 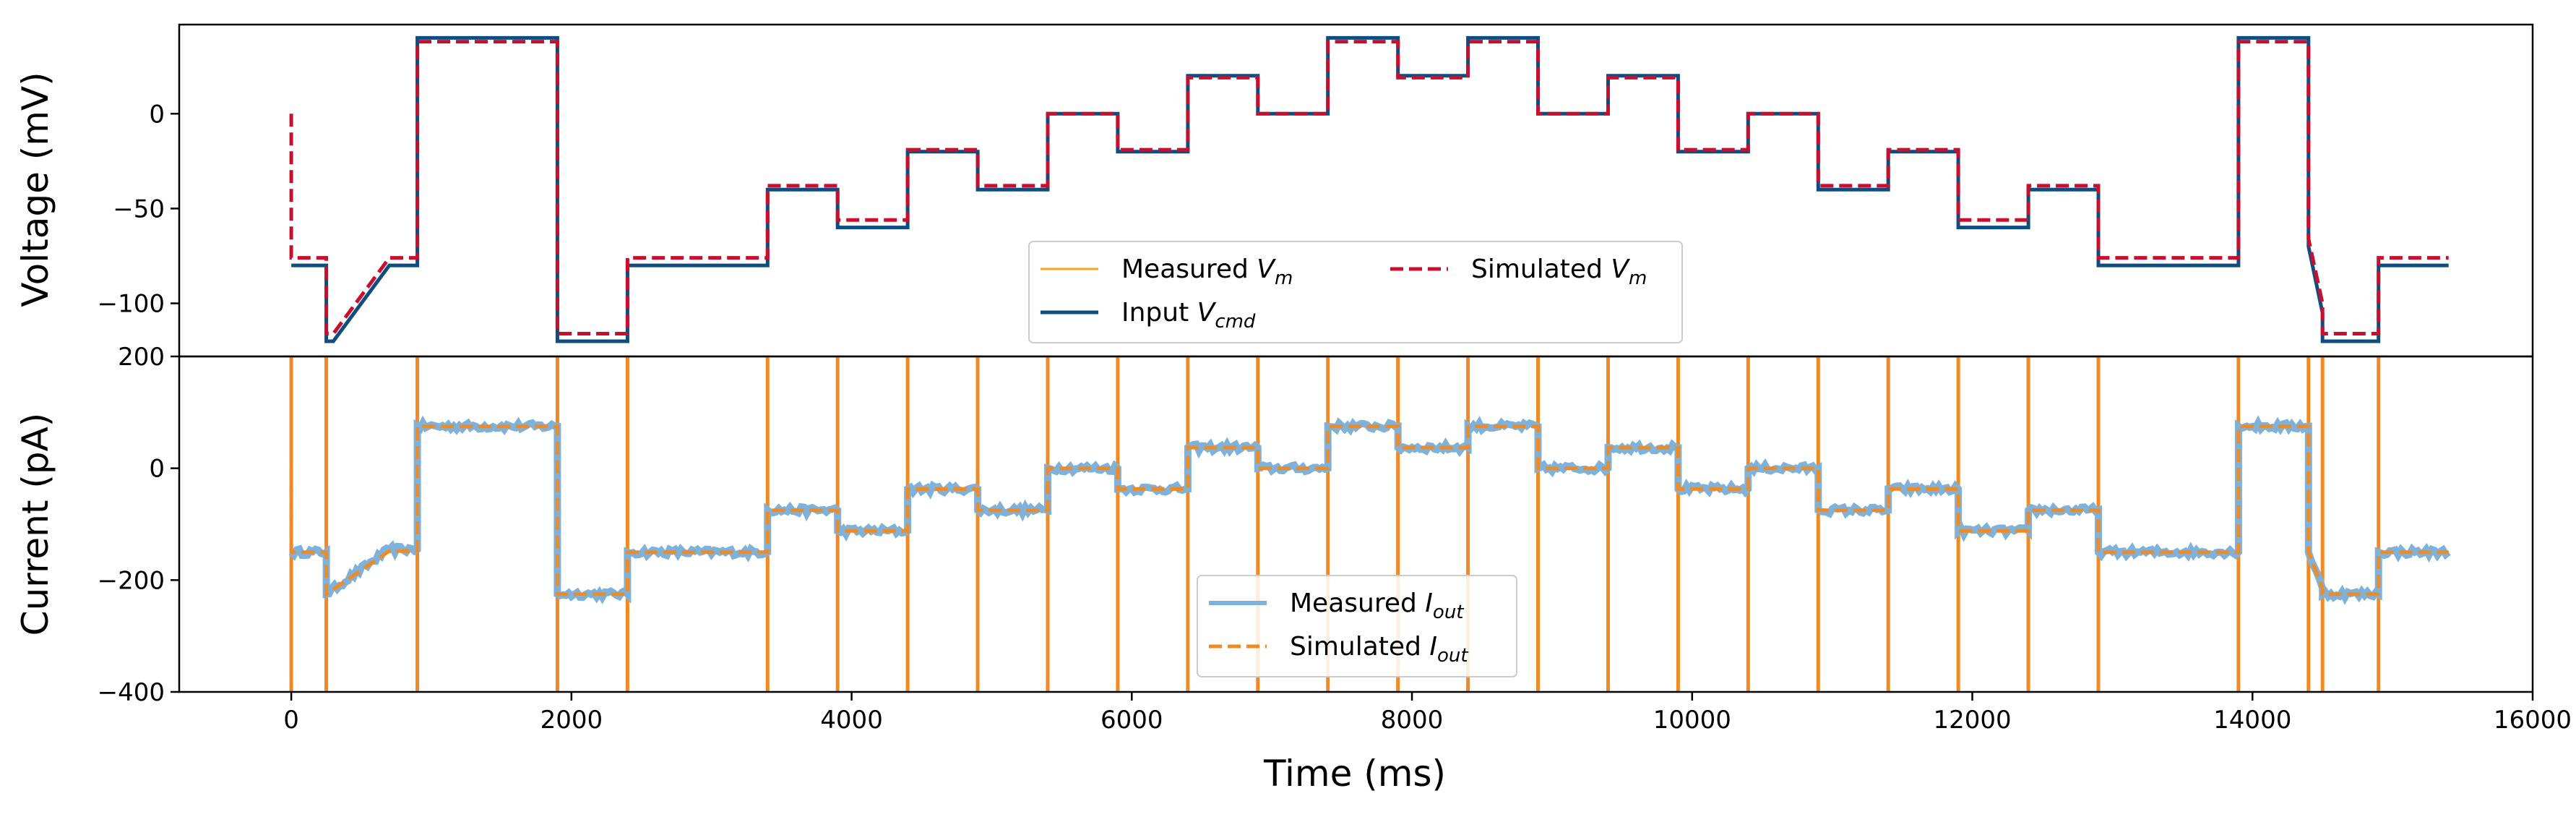 What do you see at coordinates (141, 357) in the screenshot?
I see `current-ytick-label-0: 200` at bounding box center [141, 357].